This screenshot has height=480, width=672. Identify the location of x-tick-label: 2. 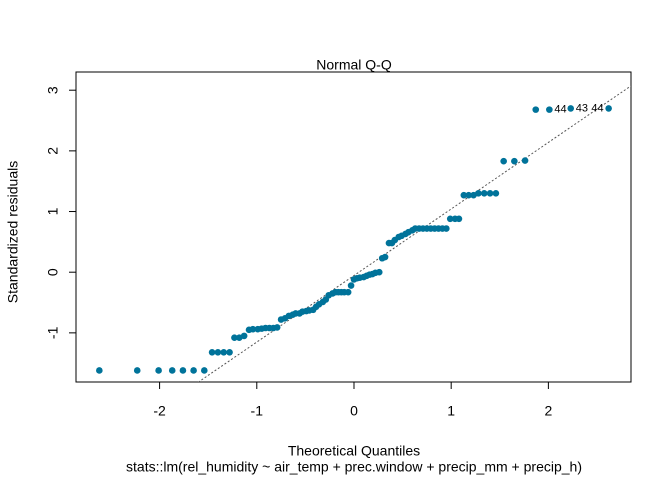
(548, 411).